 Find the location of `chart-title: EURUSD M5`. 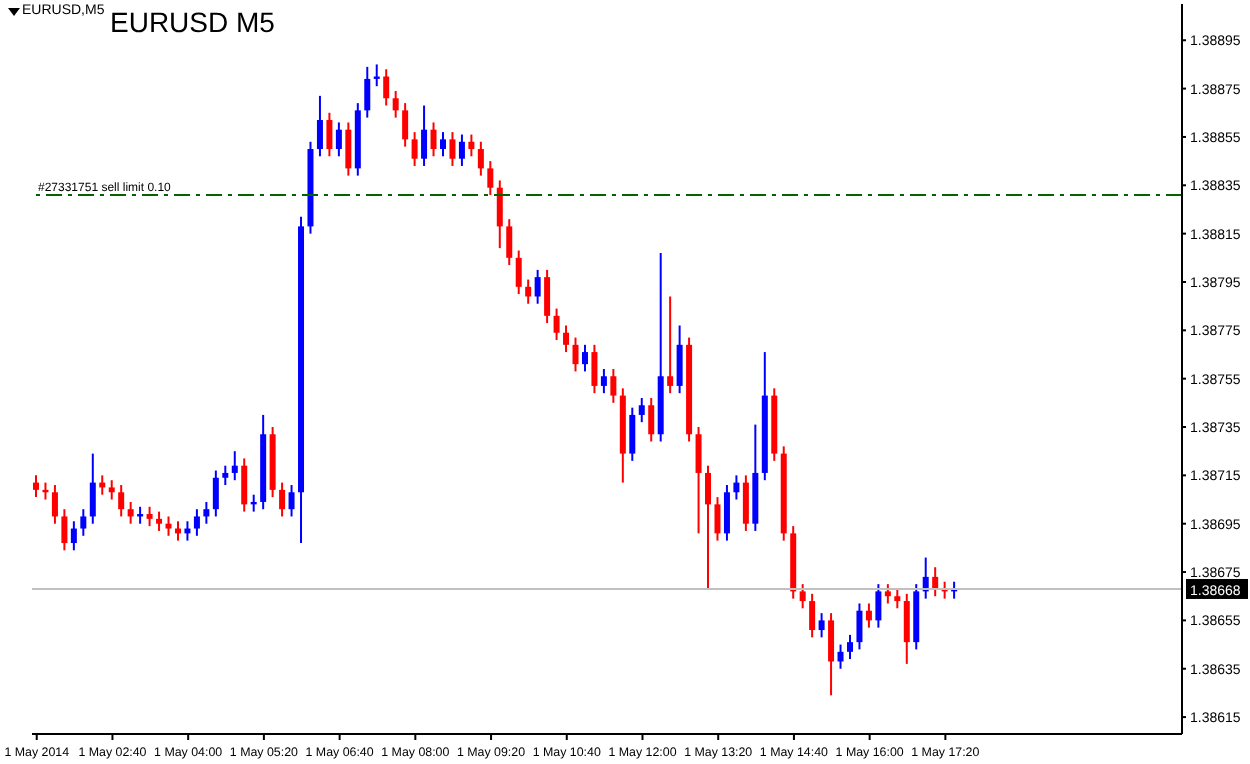

chart-title: EURUSD M5 is located at coordinates (192, 22).